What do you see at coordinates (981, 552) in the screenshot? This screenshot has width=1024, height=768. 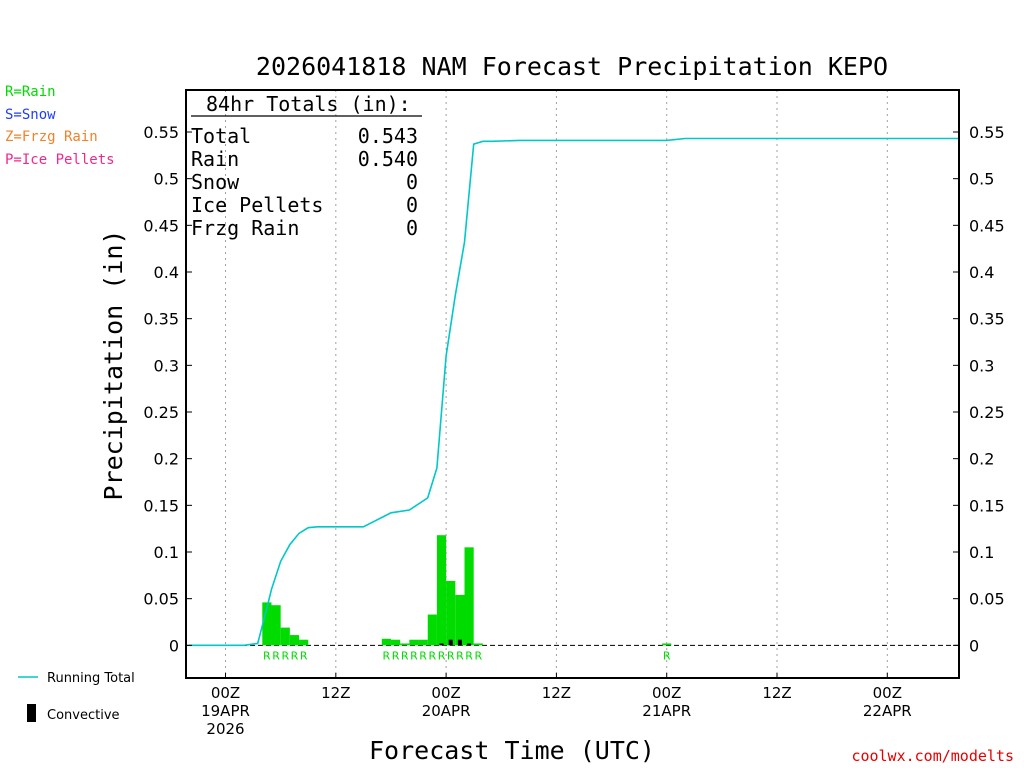 I see `y-tick-label-right: 0.1` at bounding box center [981, 552].